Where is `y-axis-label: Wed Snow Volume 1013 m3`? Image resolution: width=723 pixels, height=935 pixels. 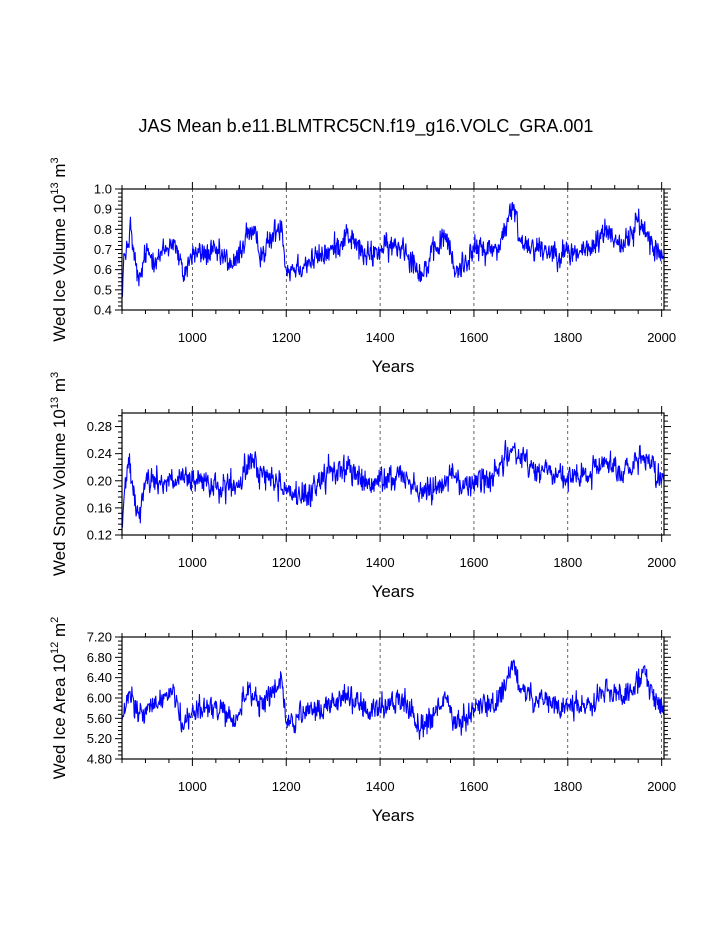
y-axis-label: Wed Snow Volume 1013 m3 is located at coordinates (59, 474).